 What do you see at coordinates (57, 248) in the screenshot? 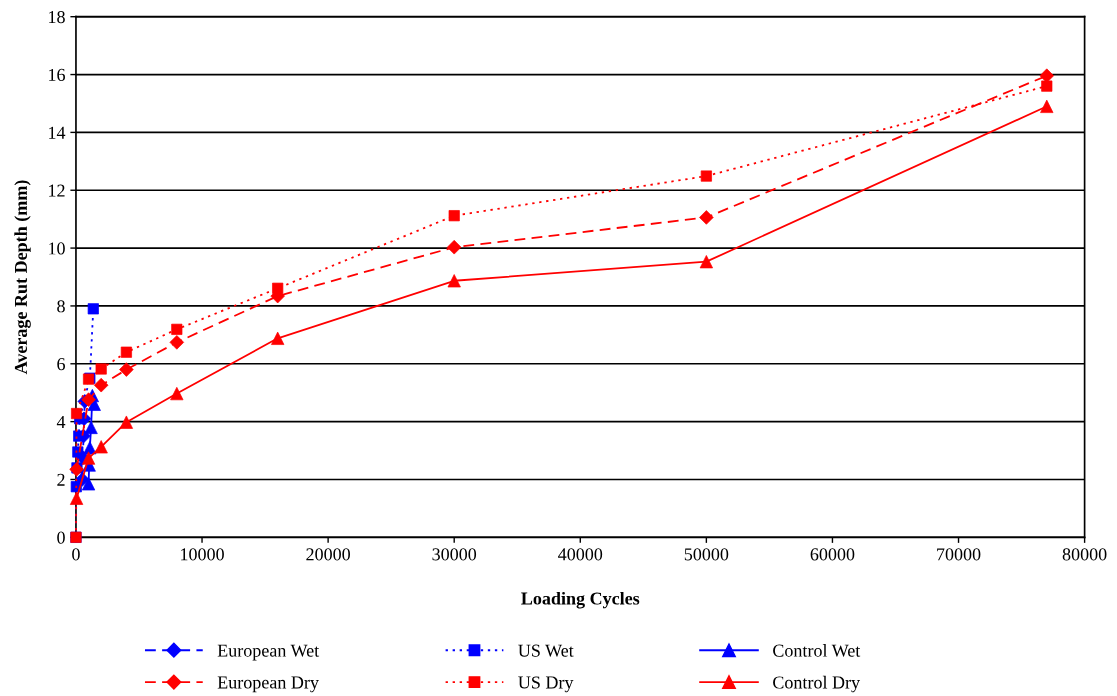
I see `y-tick-label: 10` at bounding box center [57, 248].